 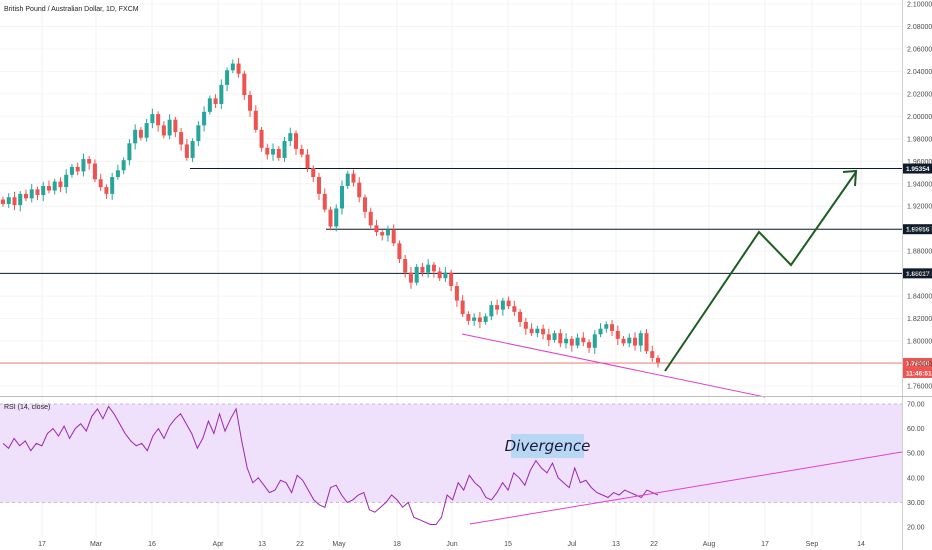 What do you see at coordinates (919, 387) in the screenshot?
I see `price-tick-label: 1.76000` at bounding box center [919, 387].